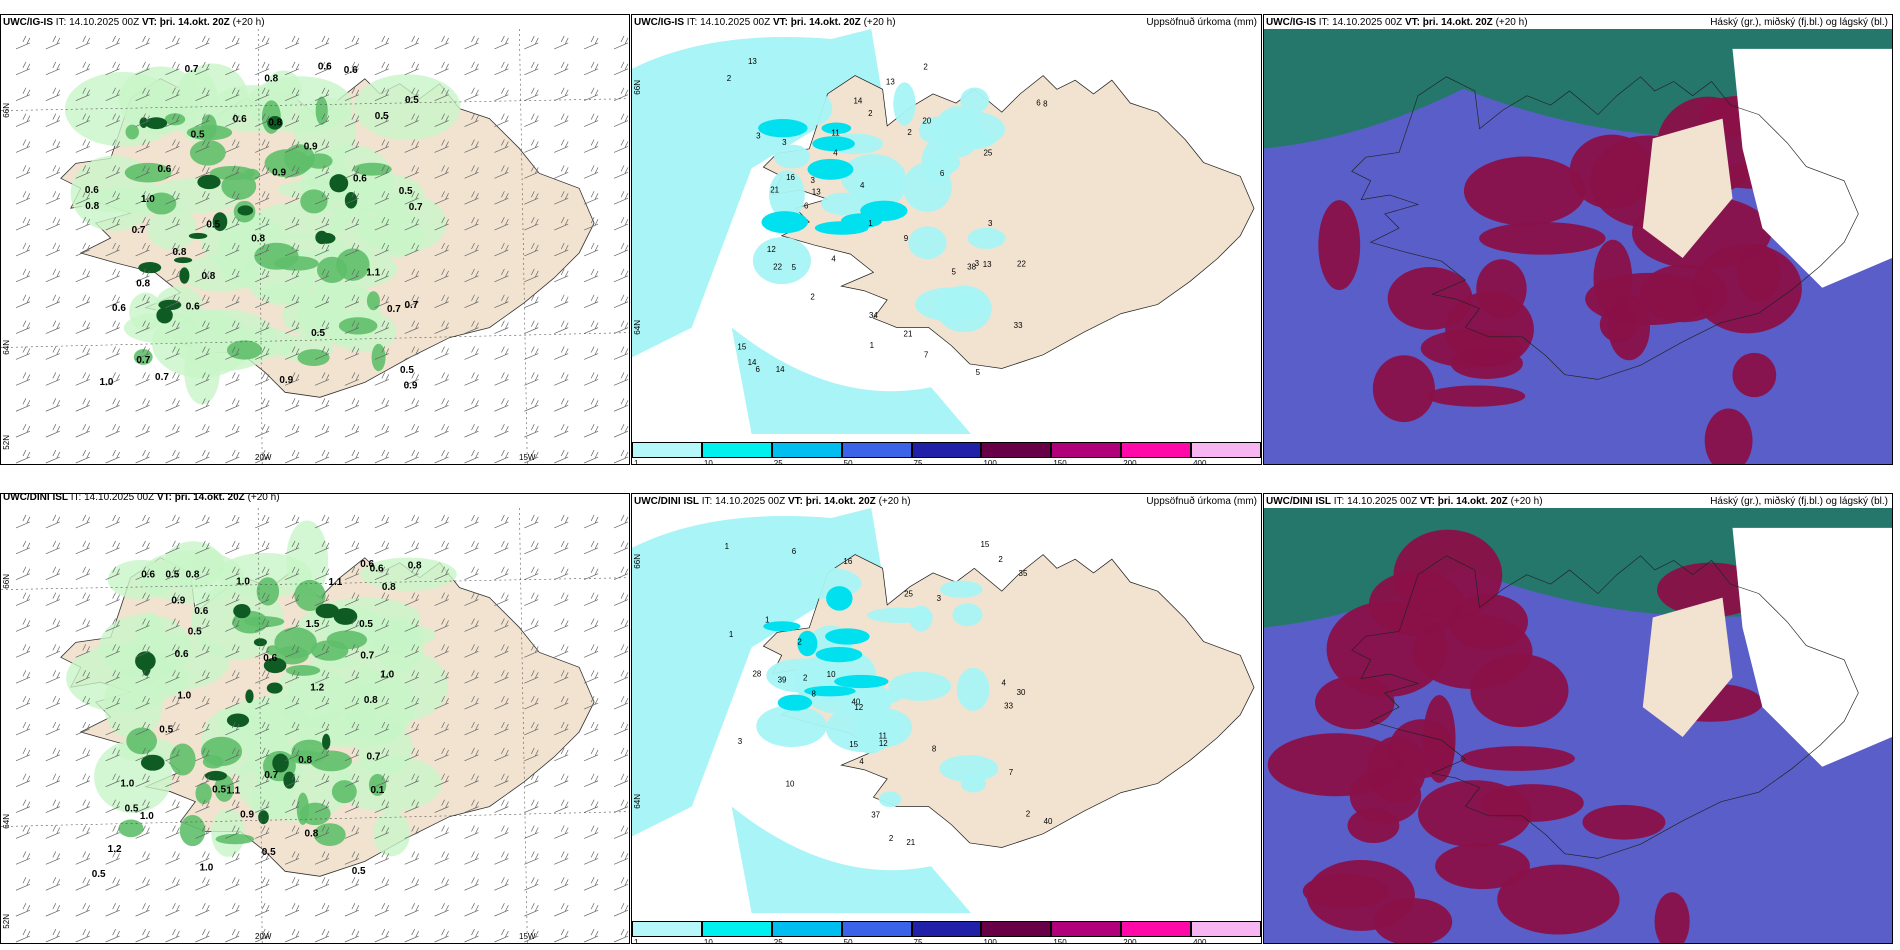 This screenshot has height=950, width=1900. I want to click on panel-variable-title: Uppsöfnuð úrkoma (mm), so click(1201, 501).